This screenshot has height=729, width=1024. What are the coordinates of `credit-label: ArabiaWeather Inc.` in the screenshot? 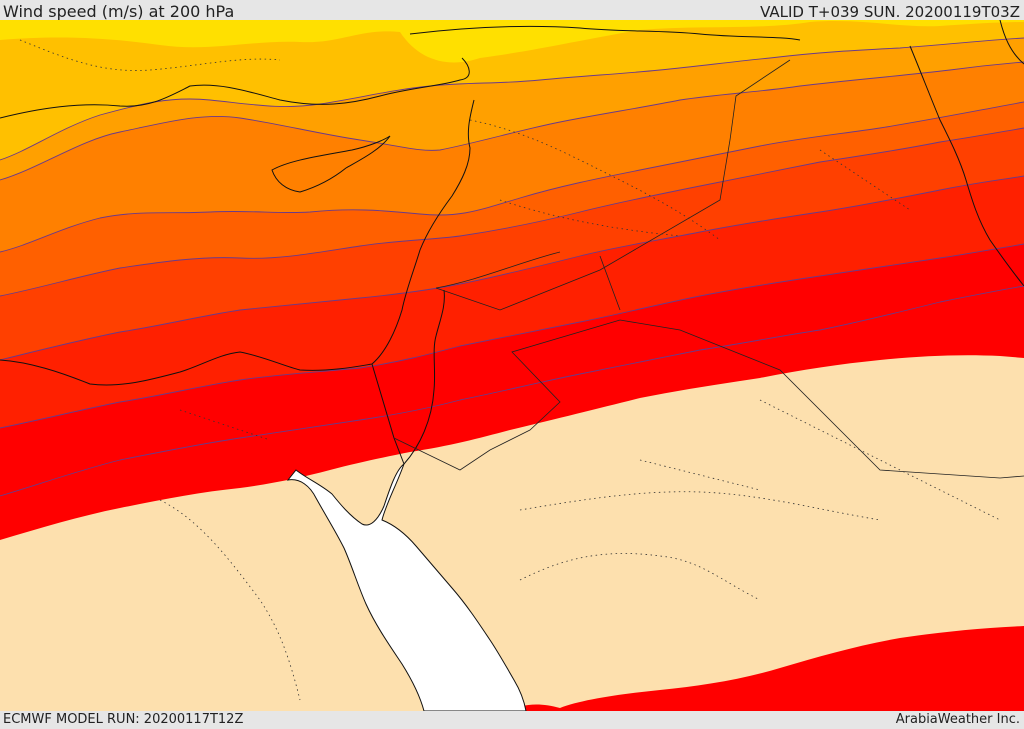 It's located at (957, 719).